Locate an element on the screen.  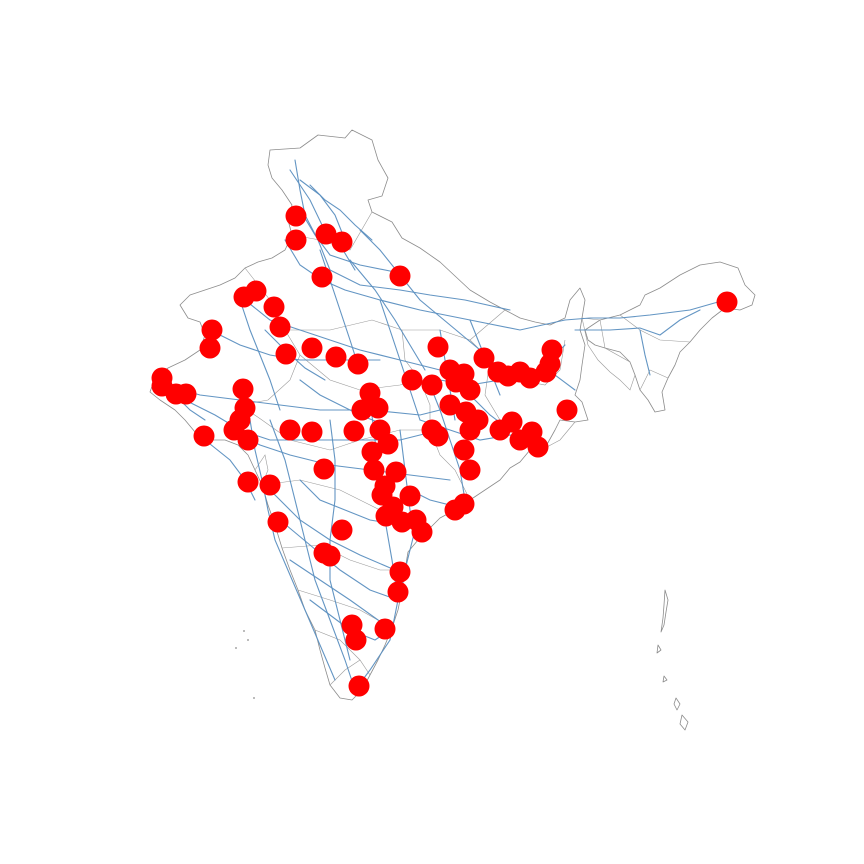
lakshadweep-islands is located at coordinates (245, 664).